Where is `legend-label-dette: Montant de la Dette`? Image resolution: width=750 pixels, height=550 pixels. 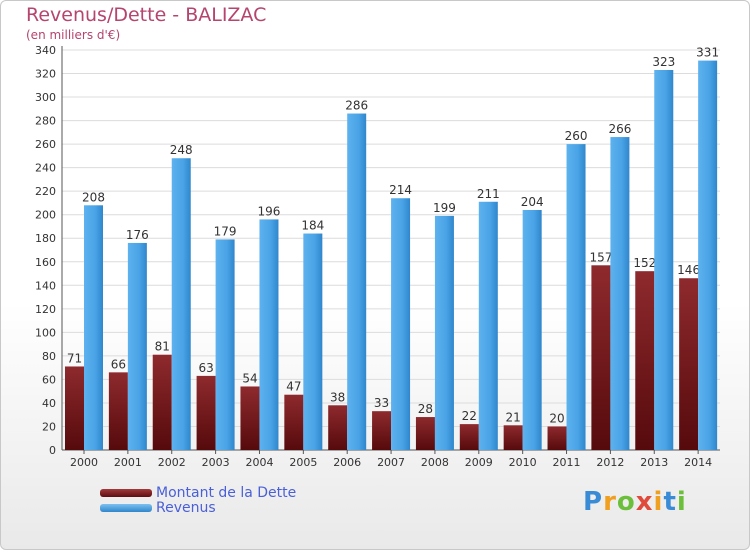
legend-label-dette: Montant de la Dette is located at coordinates (226, 493).